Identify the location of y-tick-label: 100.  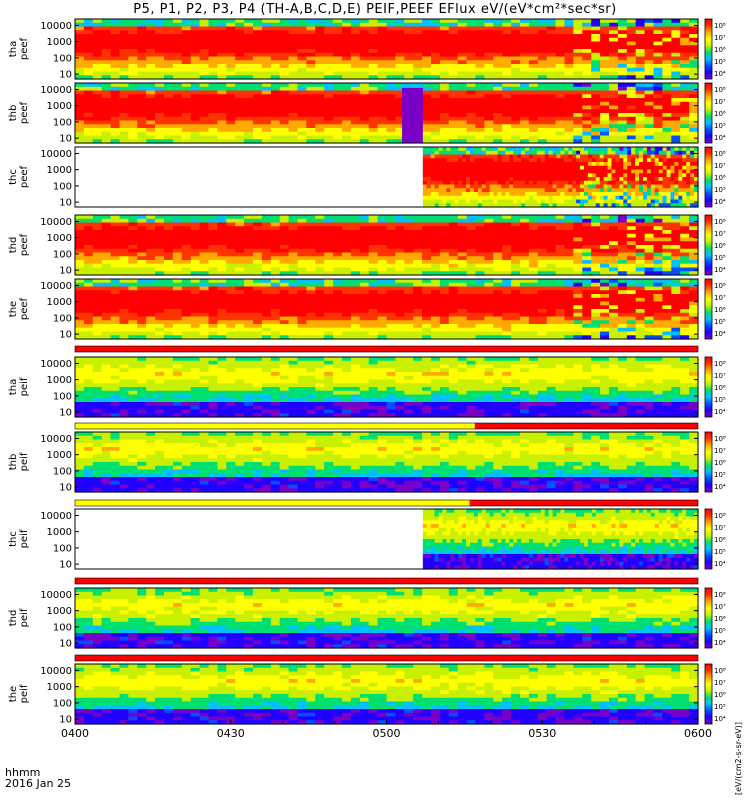
(62, 58).